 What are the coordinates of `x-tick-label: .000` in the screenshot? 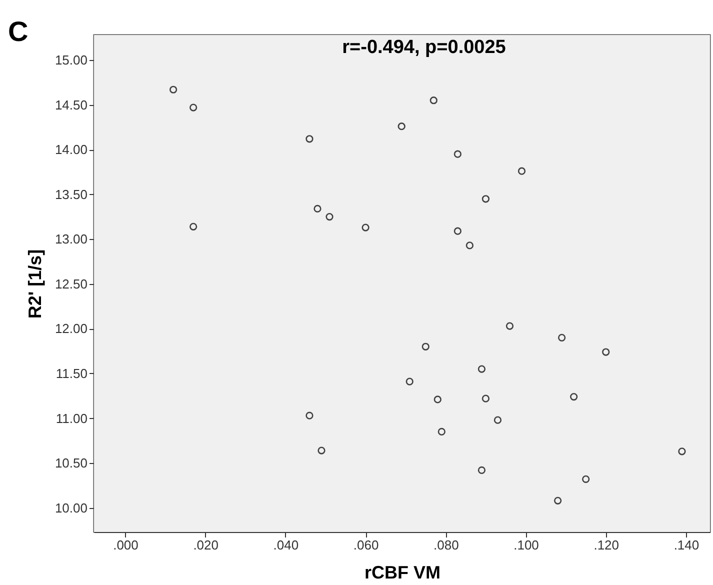 It's located at (125, 545).